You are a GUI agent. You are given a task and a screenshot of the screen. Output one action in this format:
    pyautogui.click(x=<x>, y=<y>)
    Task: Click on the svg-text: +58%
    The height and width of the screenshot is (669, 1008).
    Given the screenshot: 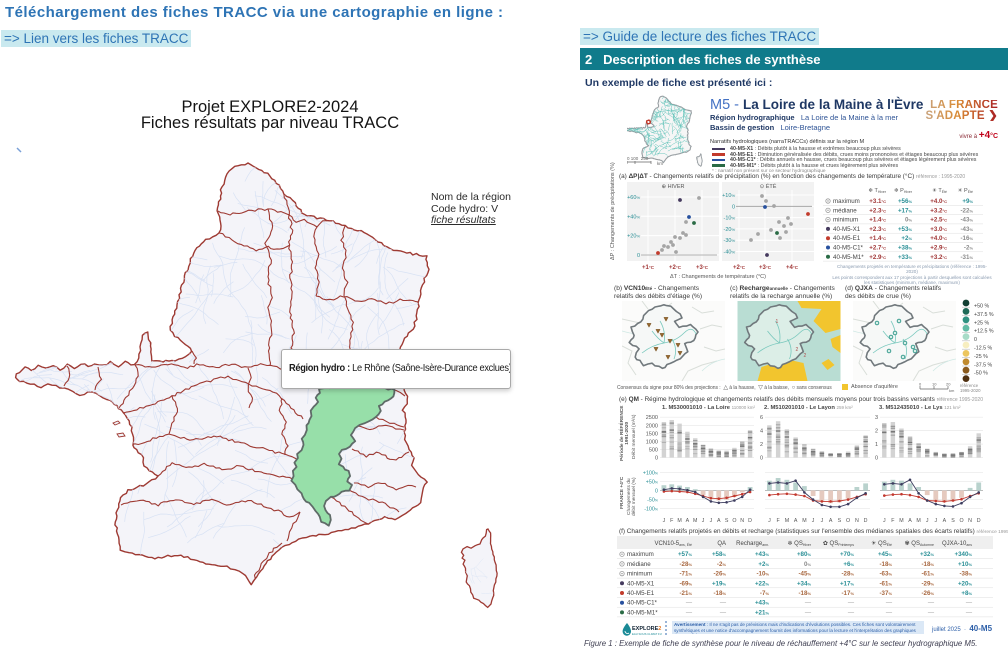 What is the action you would take?
    pyautogui.click(x=719, y=554)
    